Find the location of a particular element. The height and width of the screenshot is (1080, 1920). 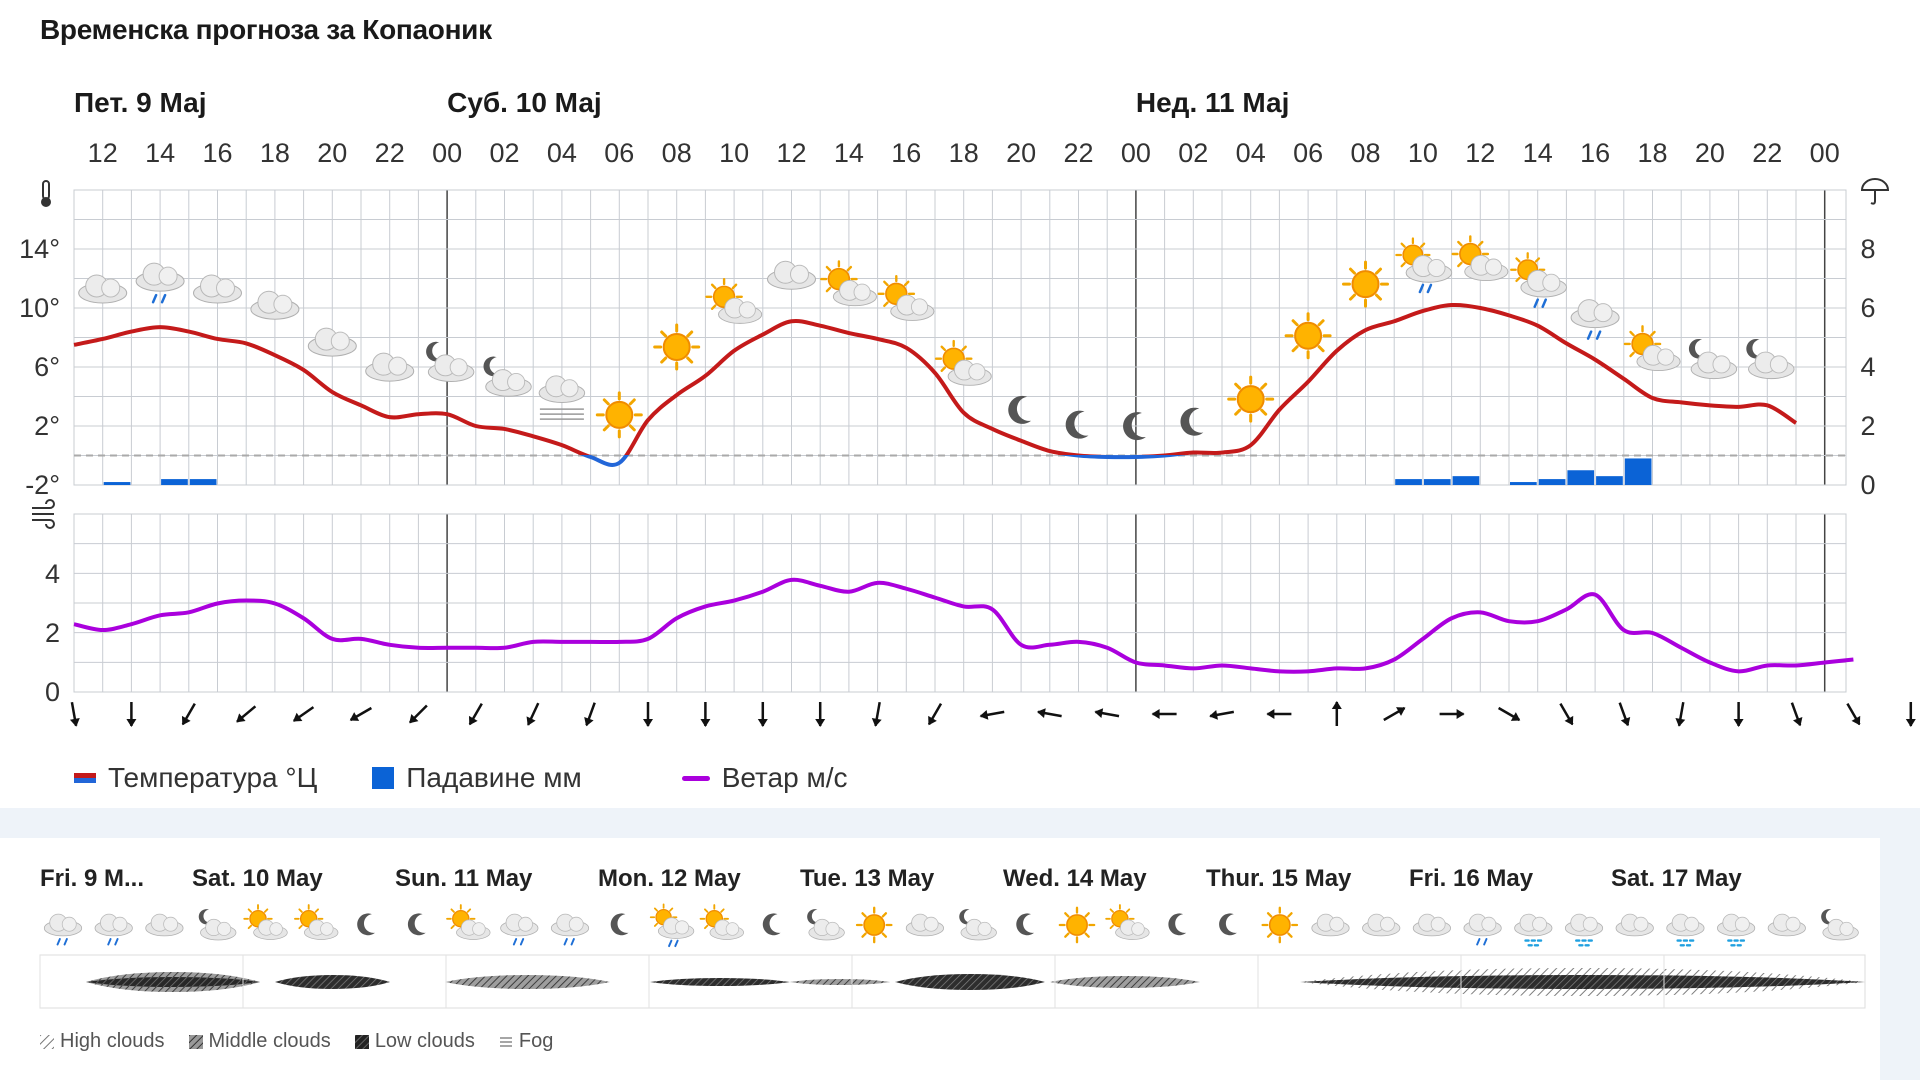

hour-tick-label: 00 is located at coordinates (1136, 153).